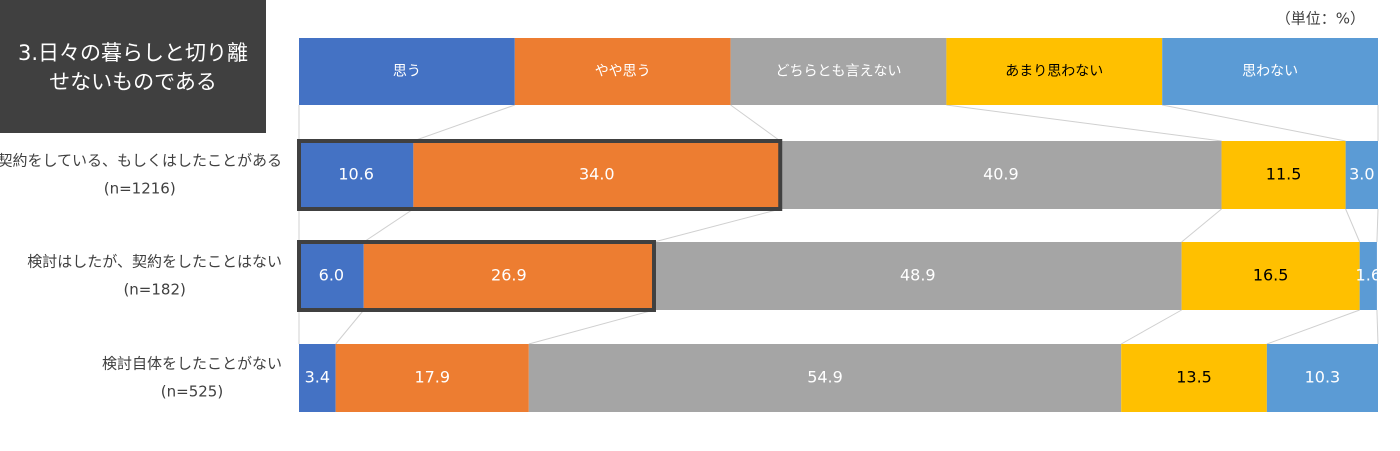 The image size is (1400, 451). I want to click on sample-size: (n=182), so click(154, 290).